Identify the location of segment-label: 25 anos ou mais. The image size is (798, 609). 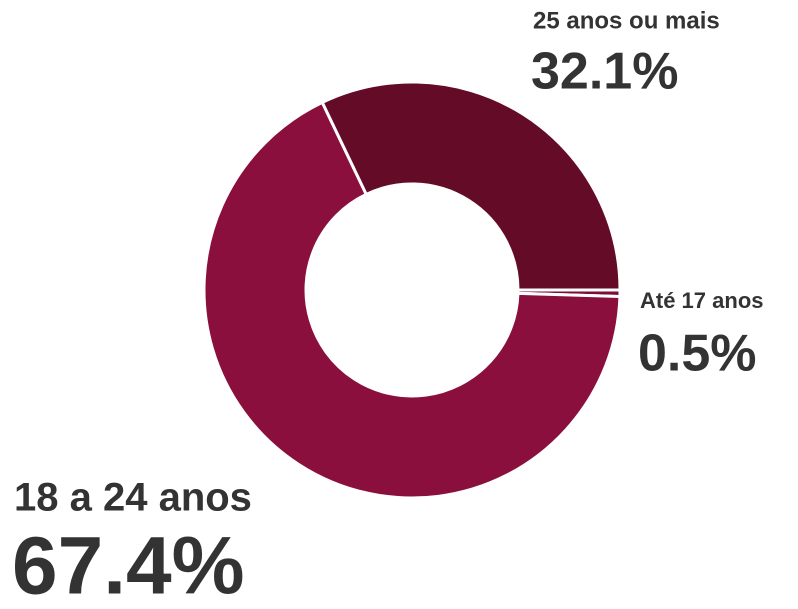
(626, 20).